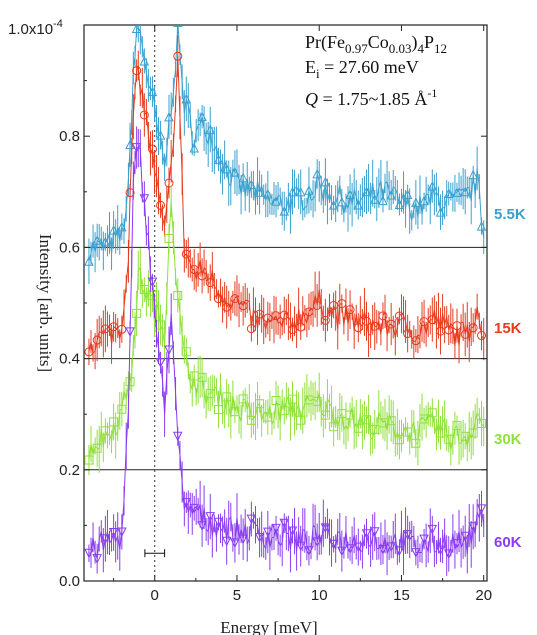 Image resolution: width=537 pixels, height=635 pixels. What do you see at coordinates (362, 69) in the screenshot?
I see `annotation-energy: Ei = 27.60 meV` at bounding box center [362, 69].